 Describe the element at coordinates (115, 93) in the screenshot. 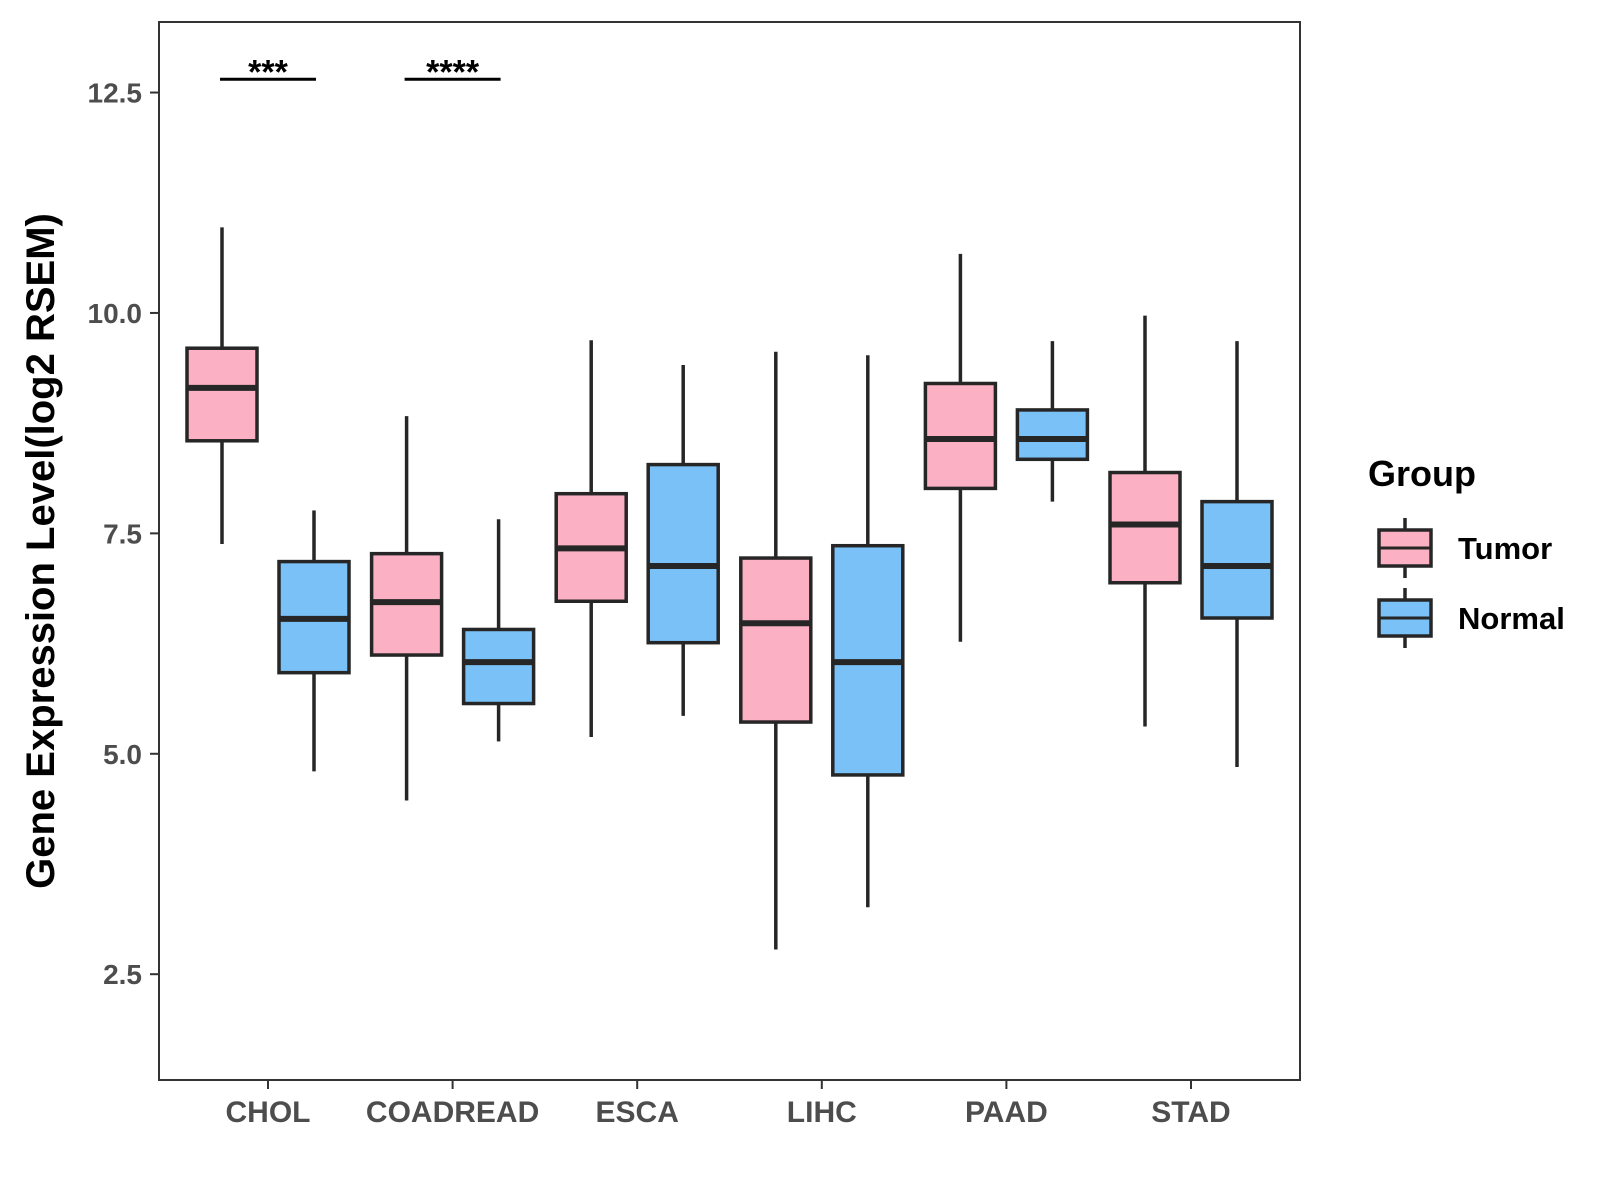

I see `y-tick-label: 12.5` at that location.